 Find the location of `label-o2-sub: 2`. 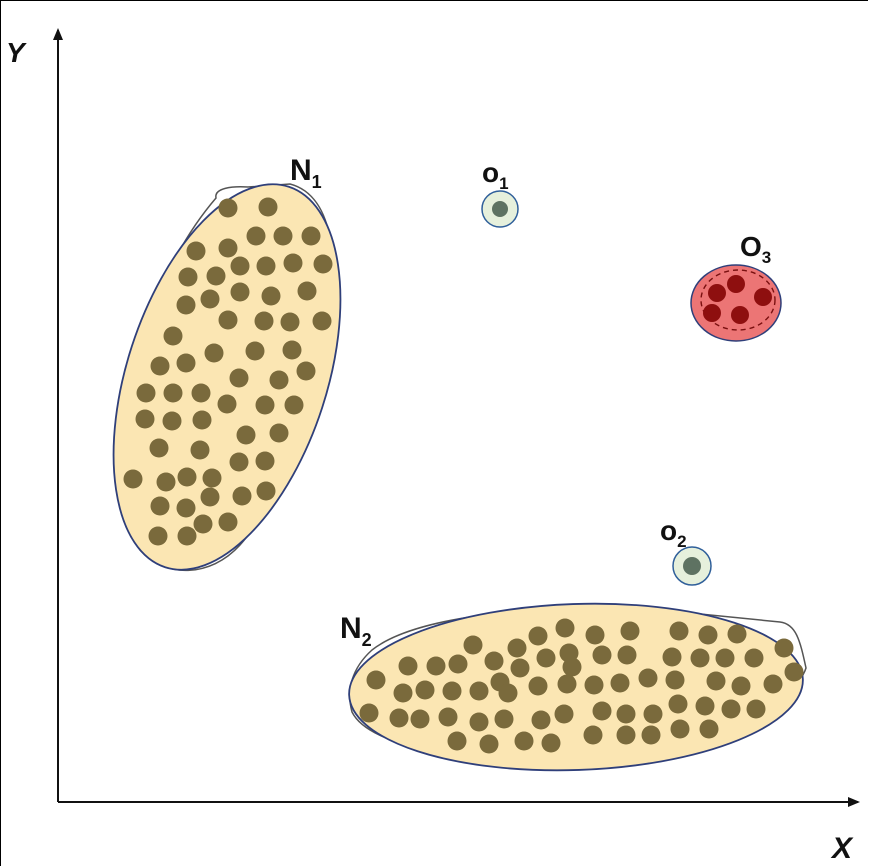

label-o2-sub: 2 is located at coordinates (681, 541).